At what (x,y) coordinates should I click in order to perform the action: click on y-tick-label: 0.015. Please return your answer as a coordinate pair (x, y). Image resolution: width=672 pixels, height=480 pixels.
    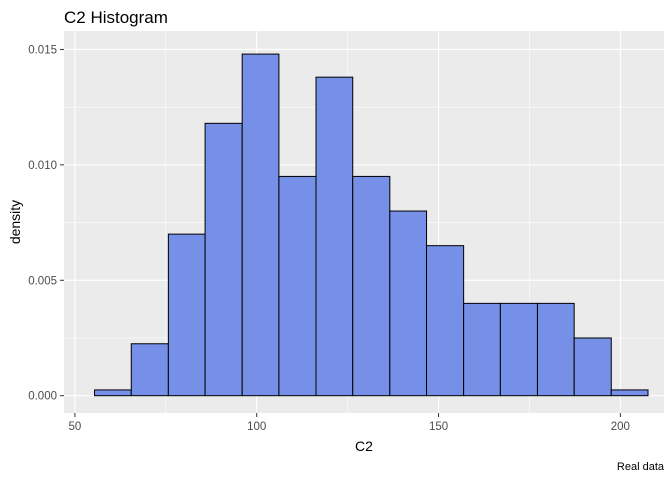
    Looking at the image, I should click on (42, 50).